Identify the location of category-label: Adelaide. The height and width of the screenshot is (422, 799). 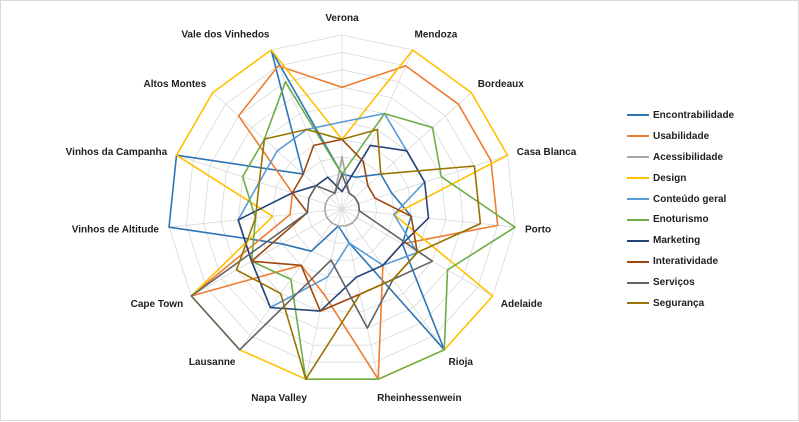
(522, 304).